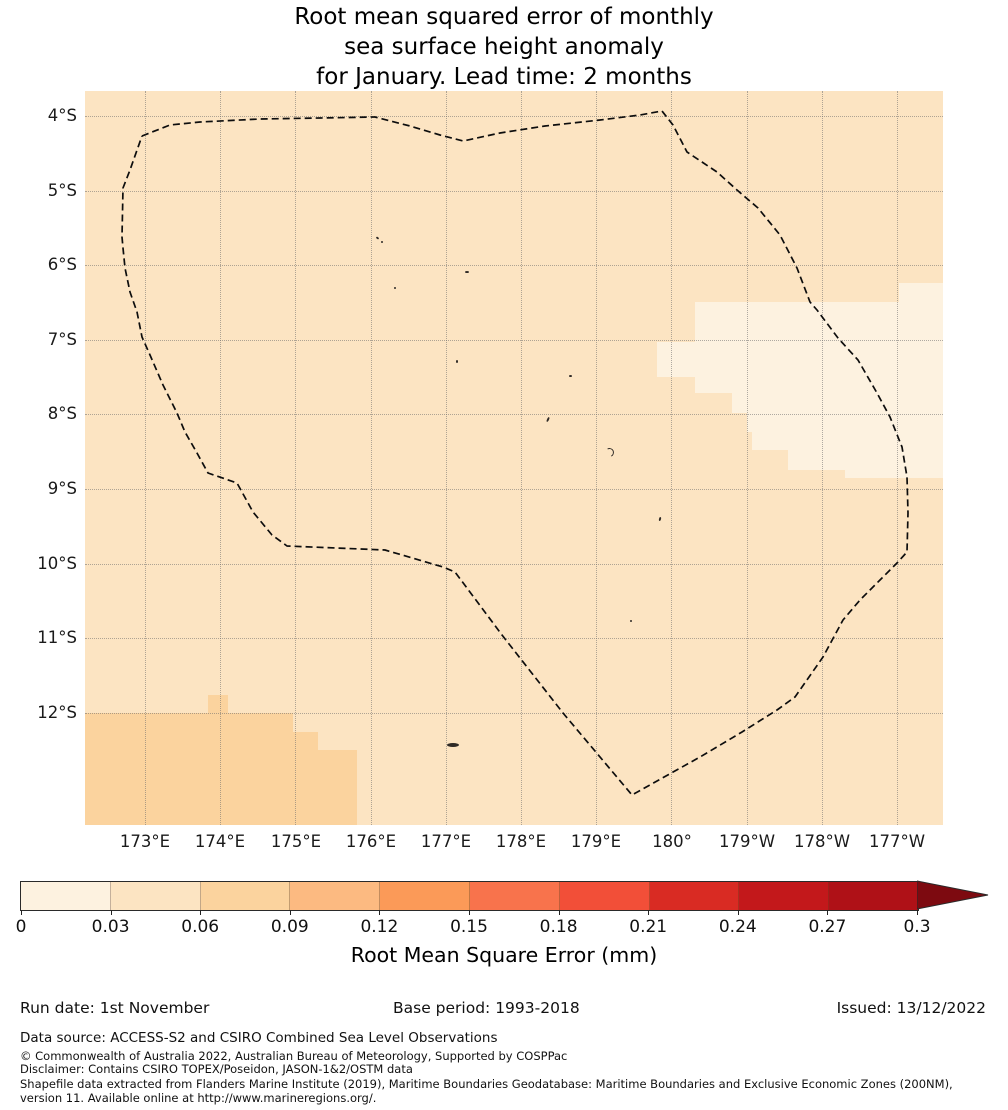 Image resolution: width=1008 pixels, height=1110 pixels. What do you see at coordinates (469, 927) in the screenshot?
I see `colorbar-tick-label: 0.15` at bounding box center [469, 927].